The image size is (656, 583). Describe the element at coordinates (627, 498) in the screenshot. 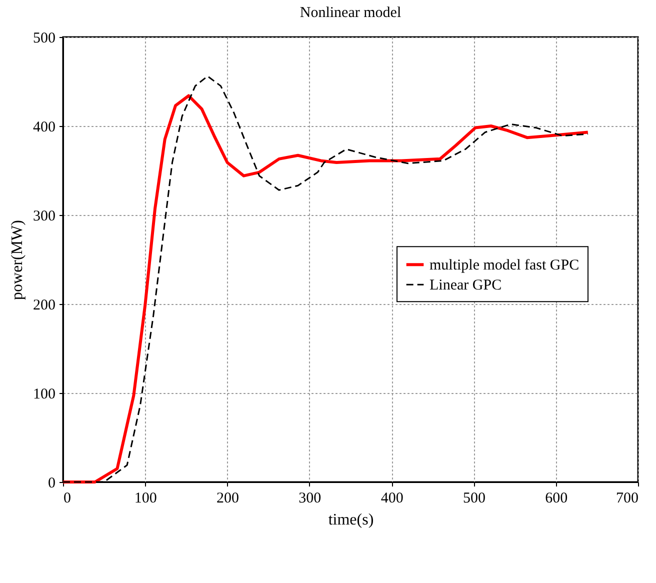

I see `x-tick-label: 700` at that location.